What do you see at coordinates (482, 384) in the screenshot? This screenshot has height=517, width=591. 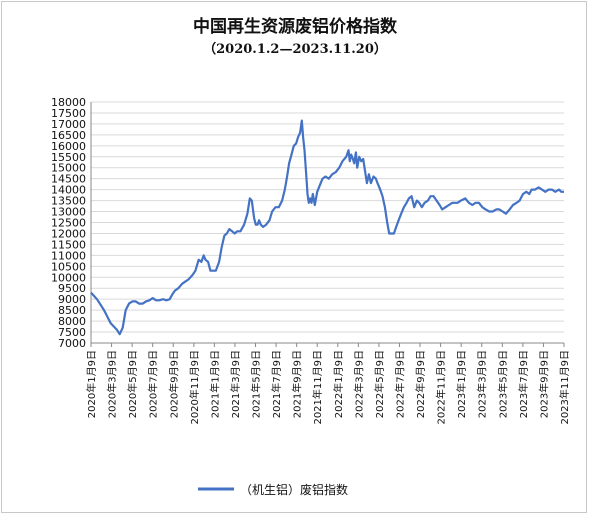 I see `x-tick-label: 2023年3月9日` at bounding box center [482, 384].